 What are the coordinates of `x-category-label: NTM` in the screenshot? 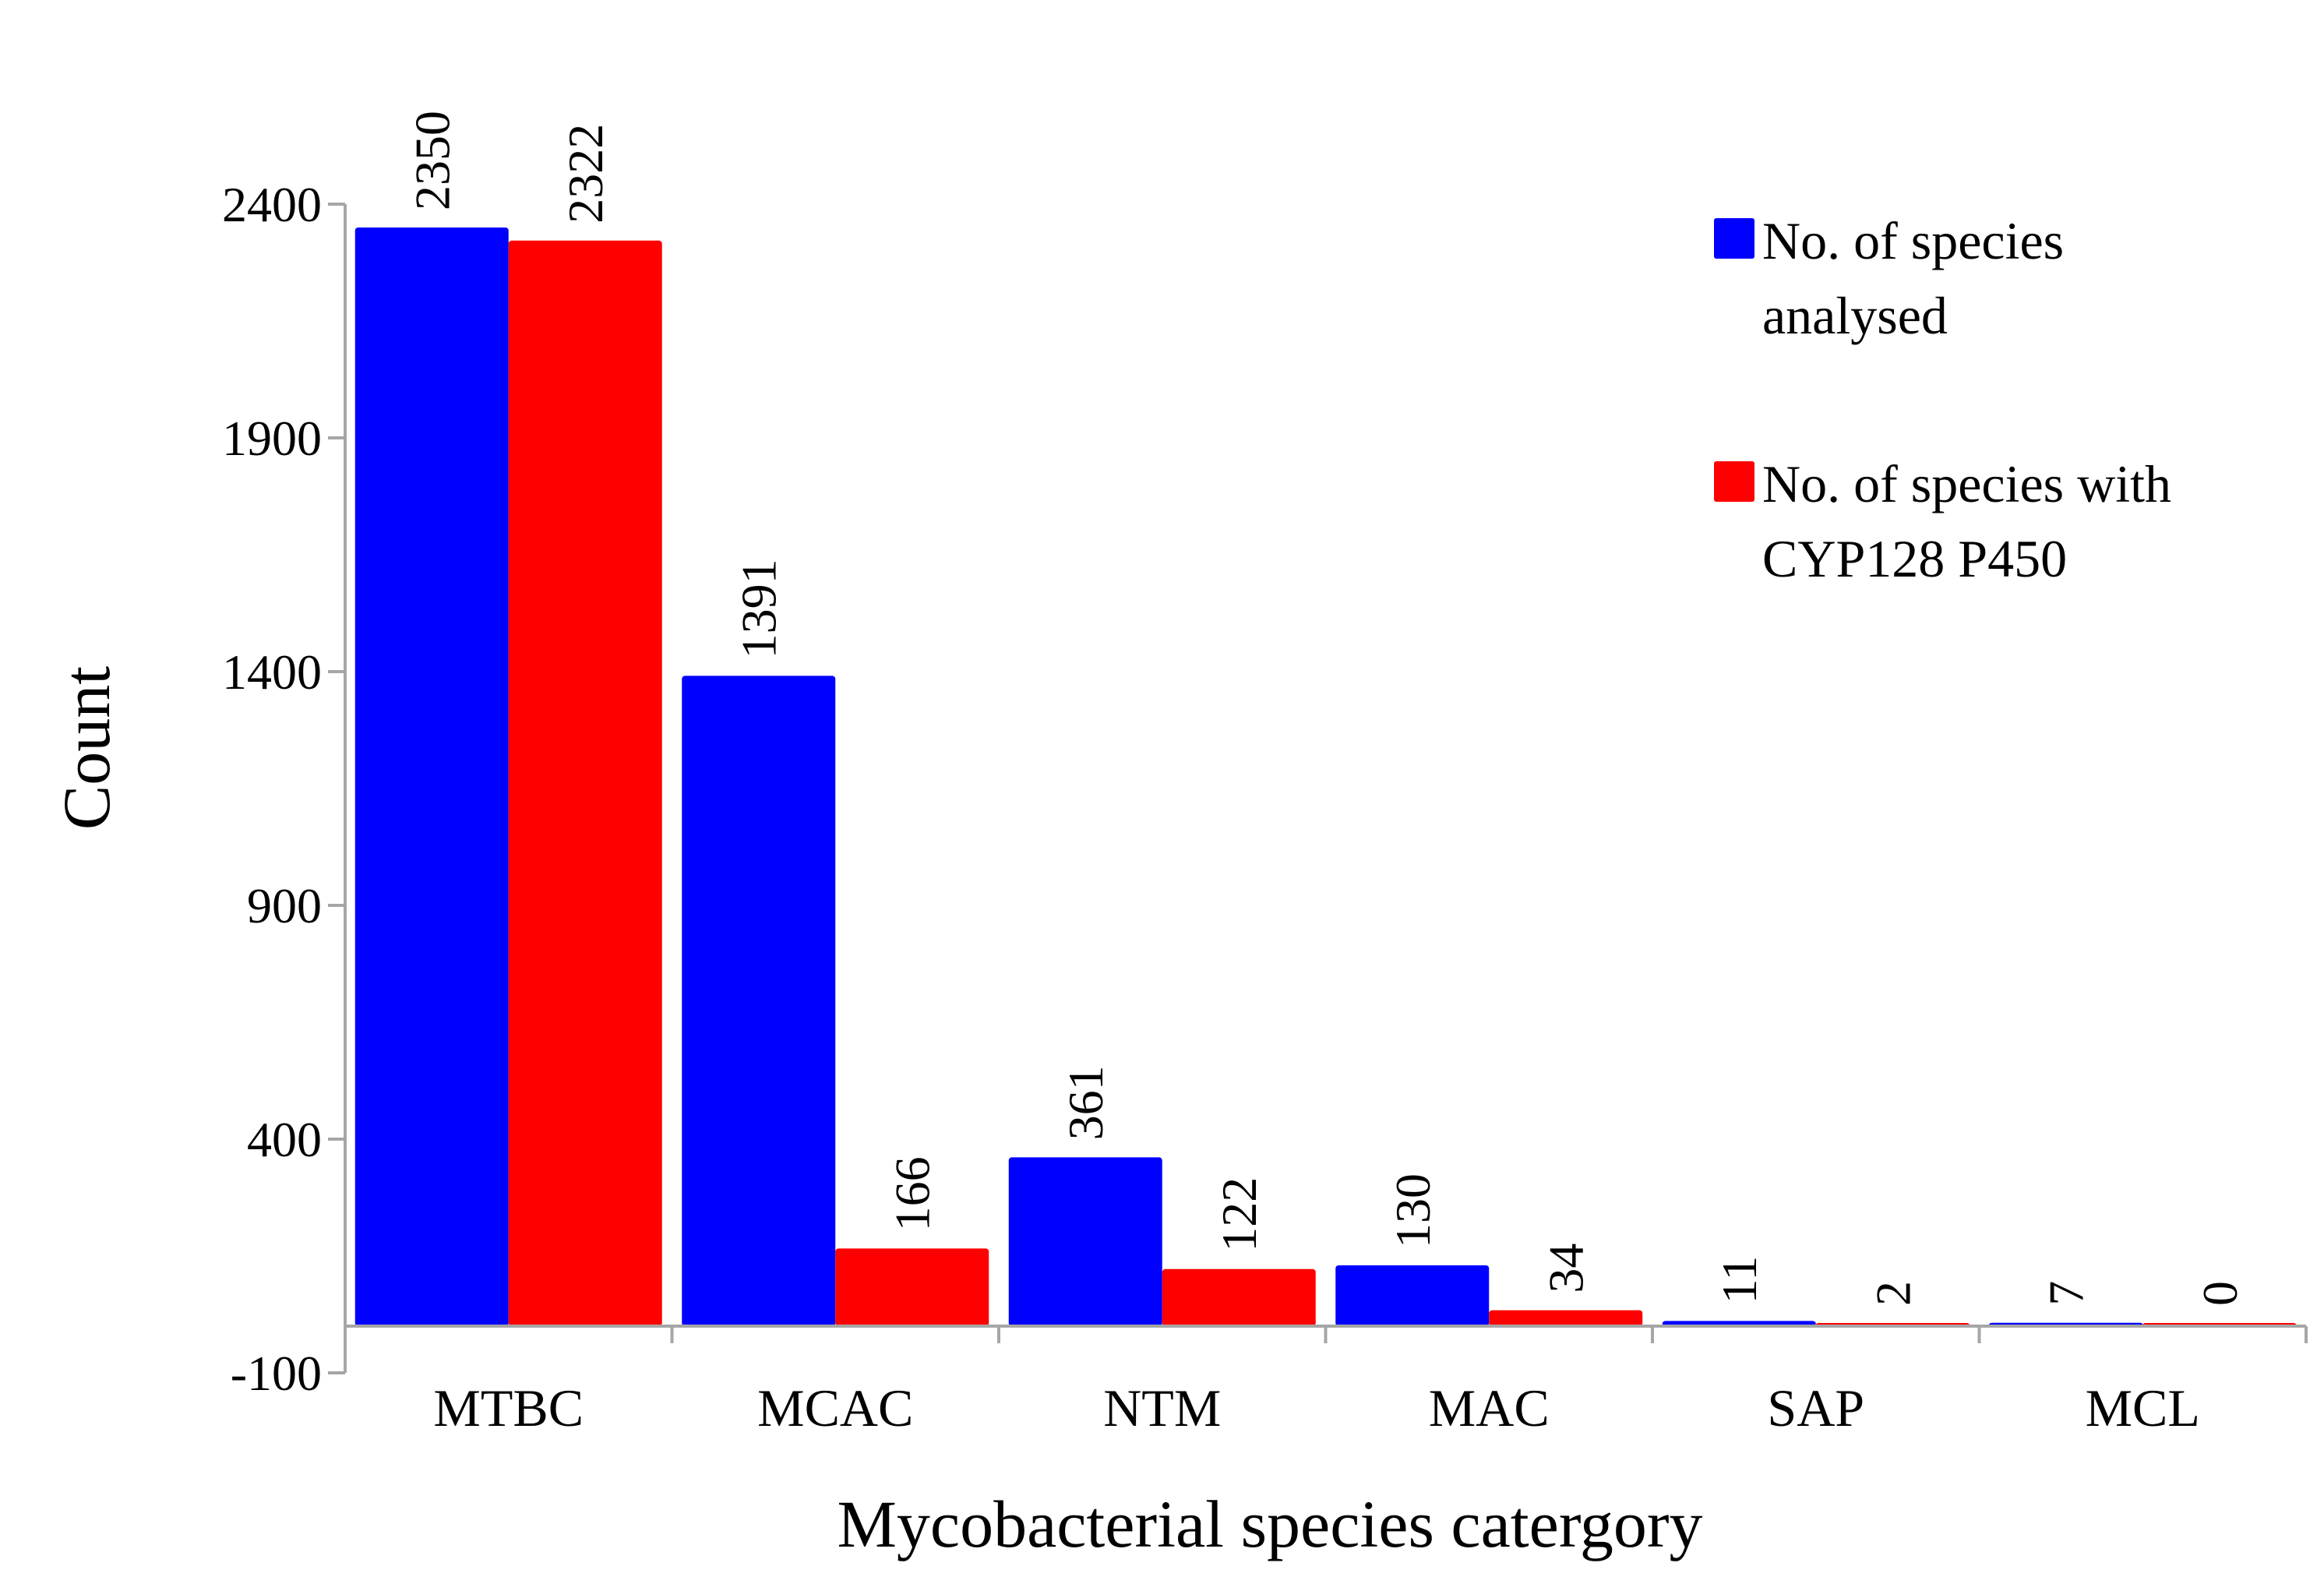 It's located at (1162, 1408).